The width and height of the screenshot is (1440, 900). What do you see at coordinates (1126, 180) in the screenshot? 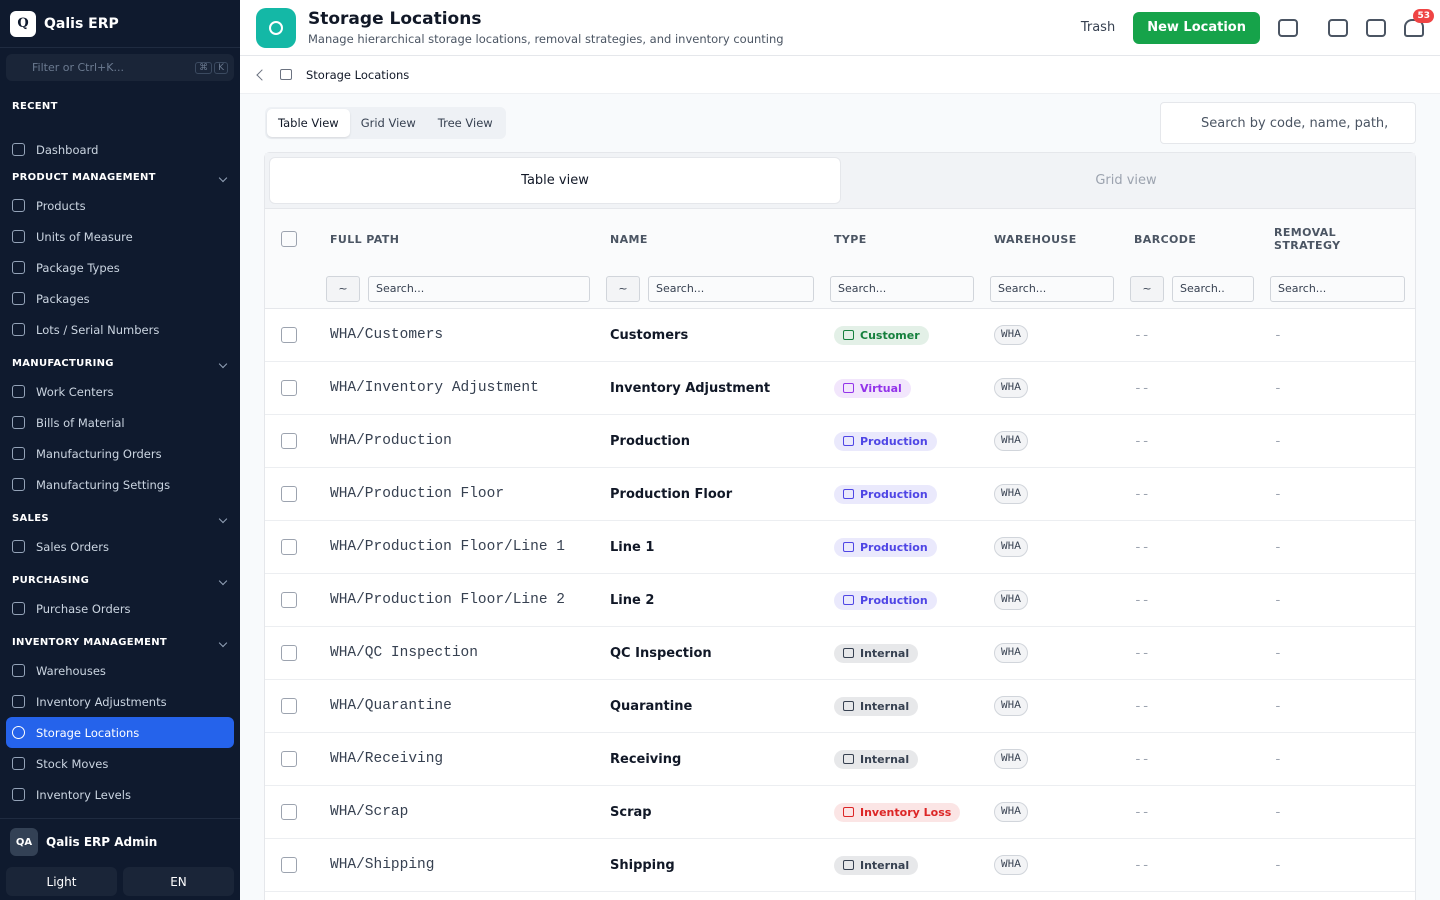
I see `toggle-option: Grid view` at bounding box center [1126, 180].